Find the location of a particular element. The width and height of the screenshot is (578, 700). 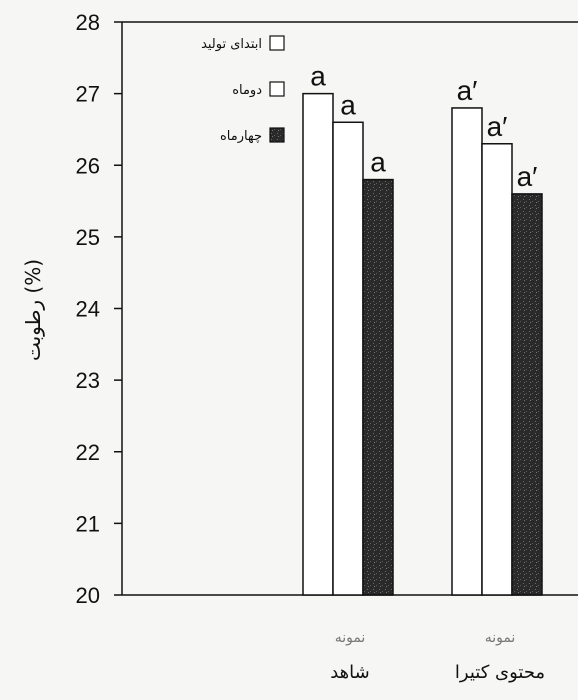

category-labels: نمونه شاهد نمونه محتوی کتیرا is located at coordinates (437, 656).